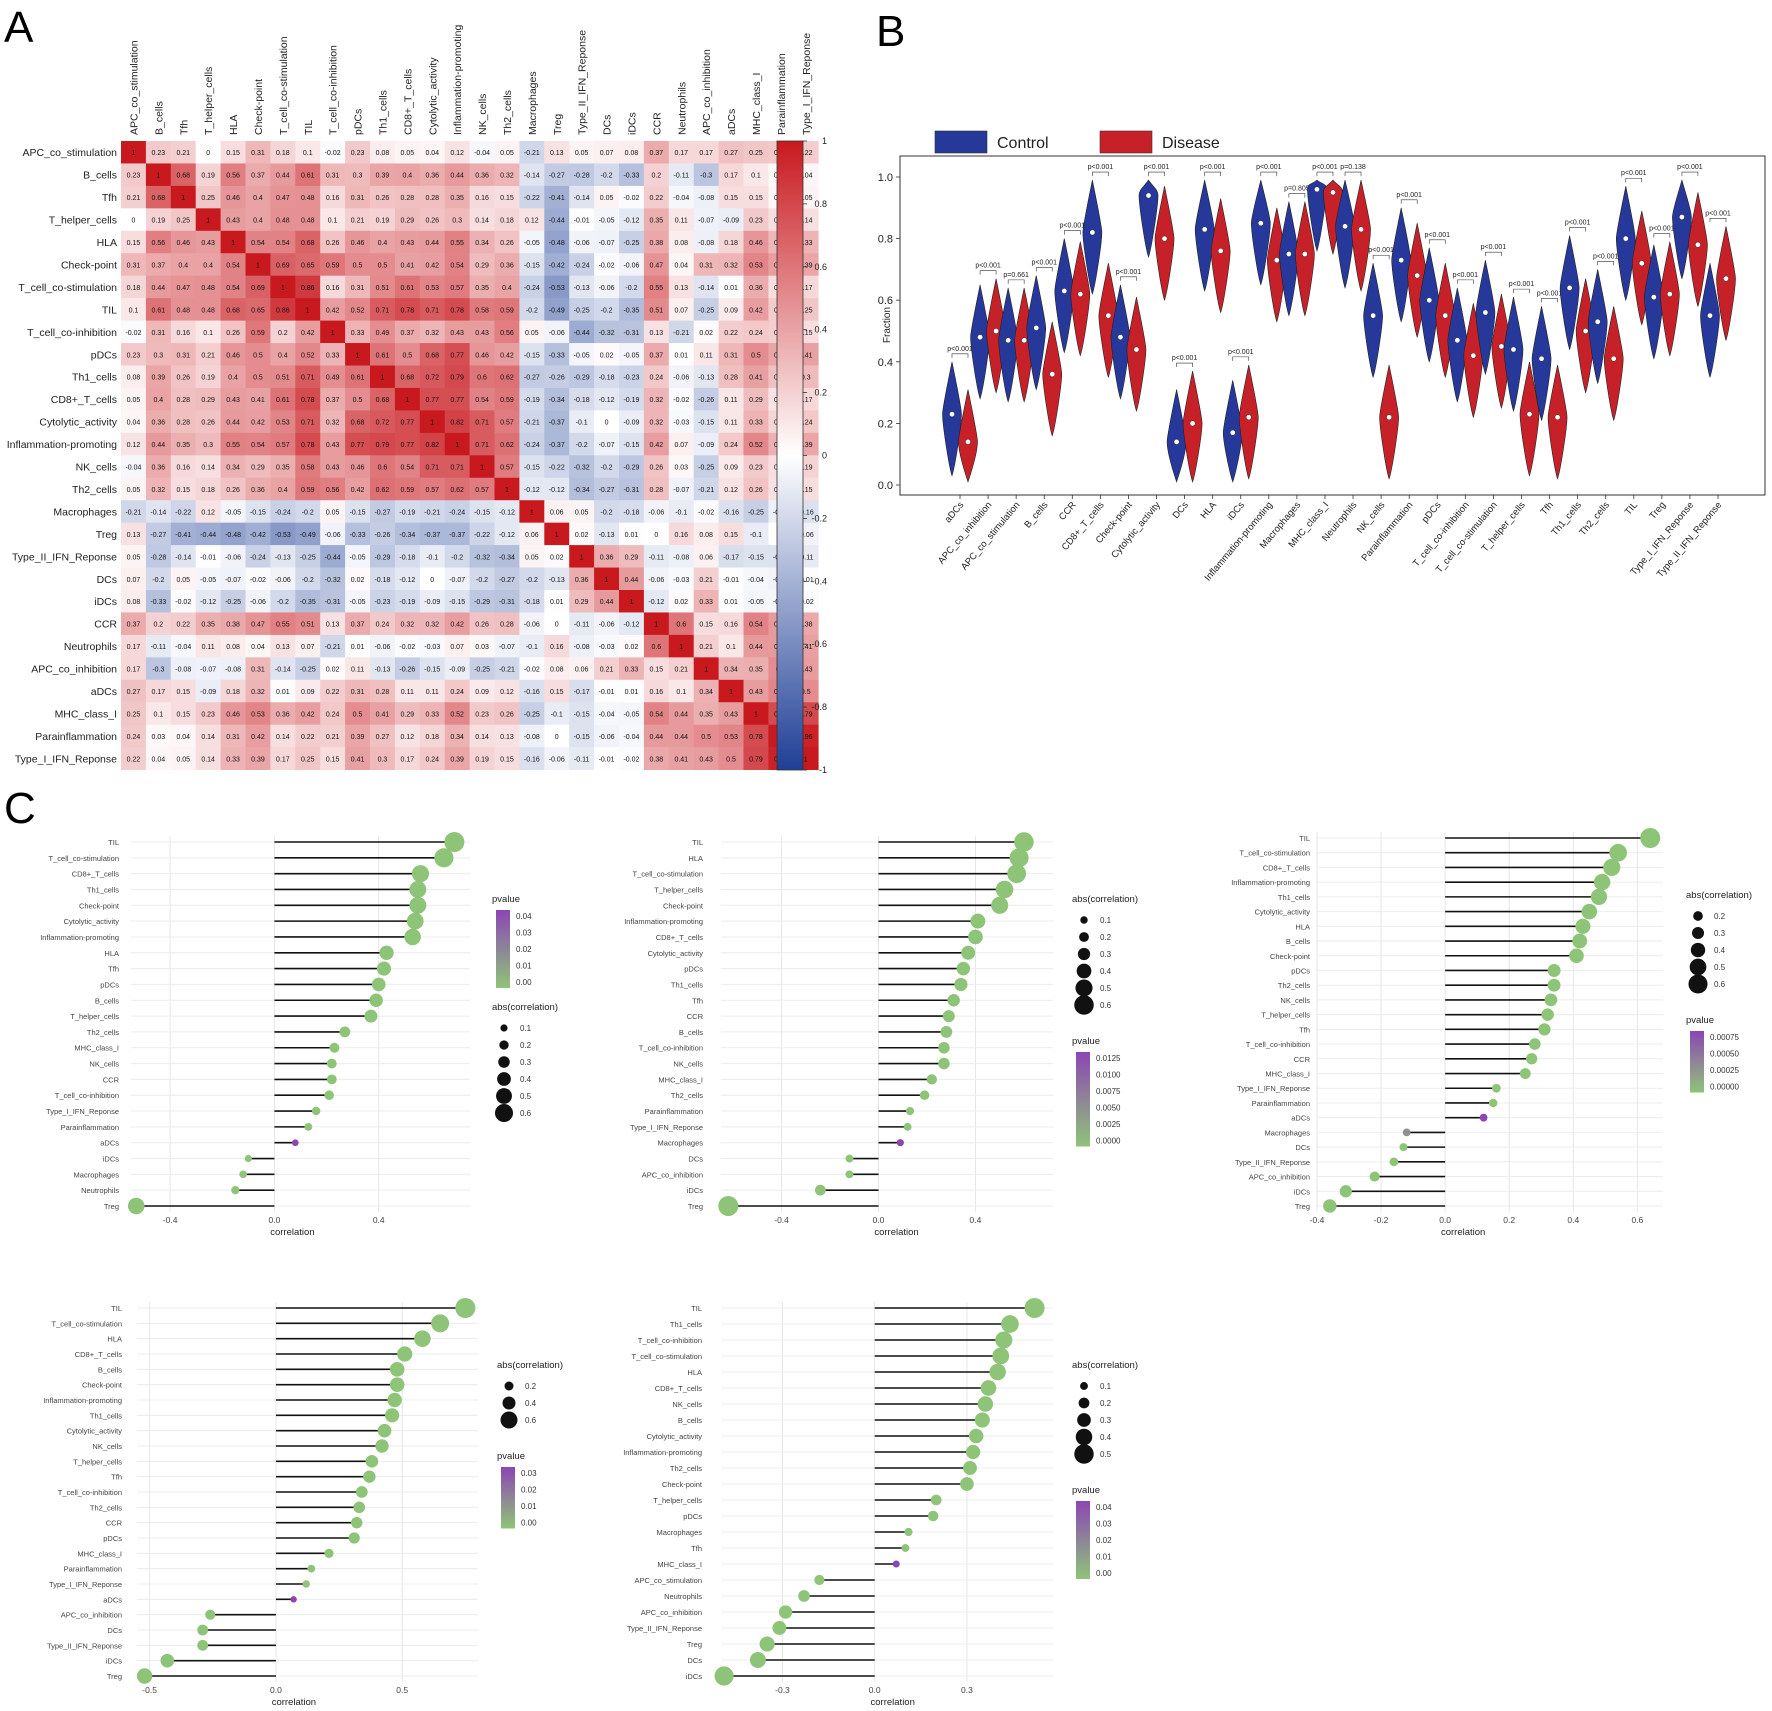 Image resolution: width=1772 pixels, height=1711 pixels. I want to click on lollipop-row-label: T_helper_cells, so click(97, 1461).